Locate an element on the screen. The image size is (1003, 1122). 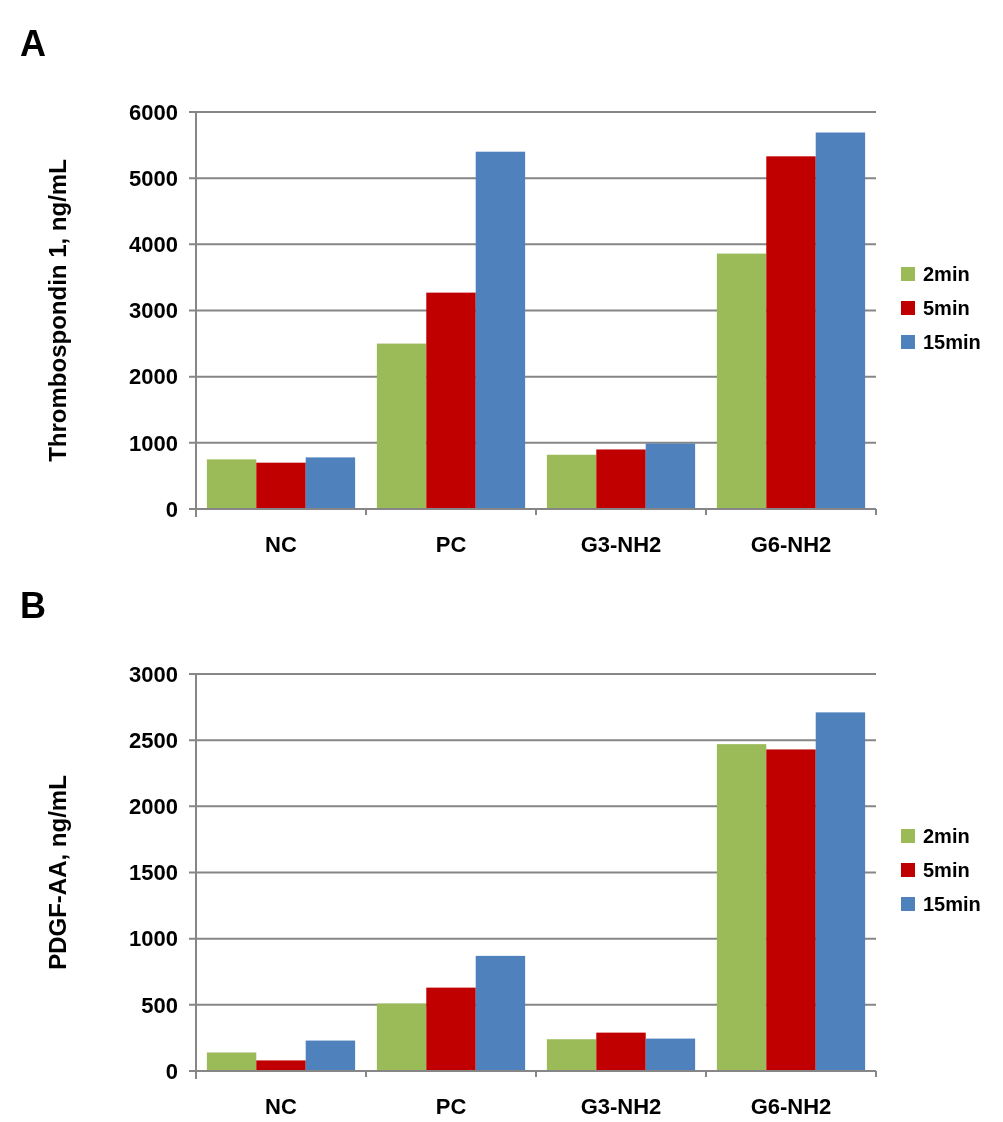
y-axis-title: Thrombospondin 1, ng/mL is located at coordinates (57, 310).